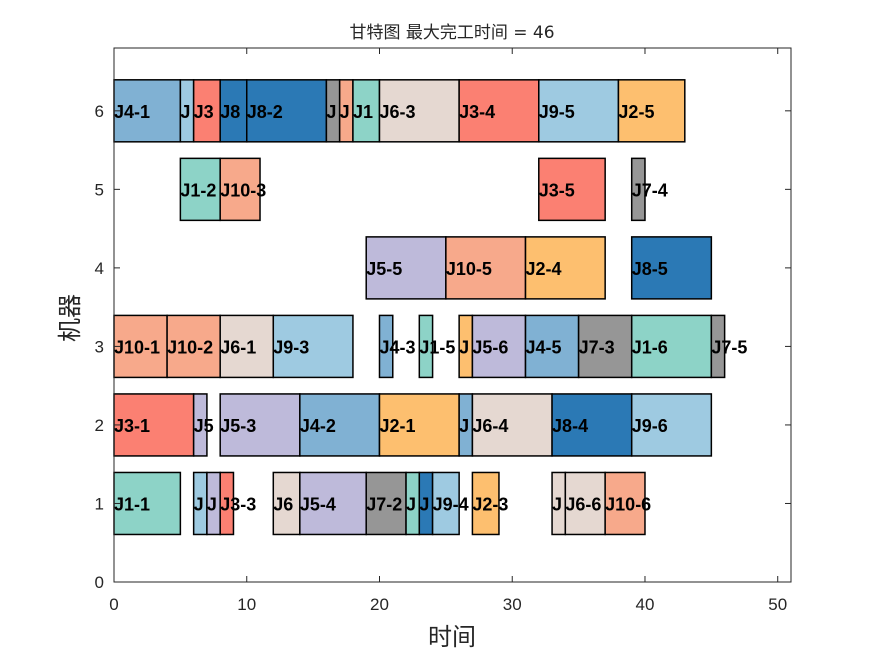 This screenshot has width=875, height=656. What do you see at coordinates (379, 604) in the screenshot?
I see `x-tick-label: 20` at bounding box center [379, 604].